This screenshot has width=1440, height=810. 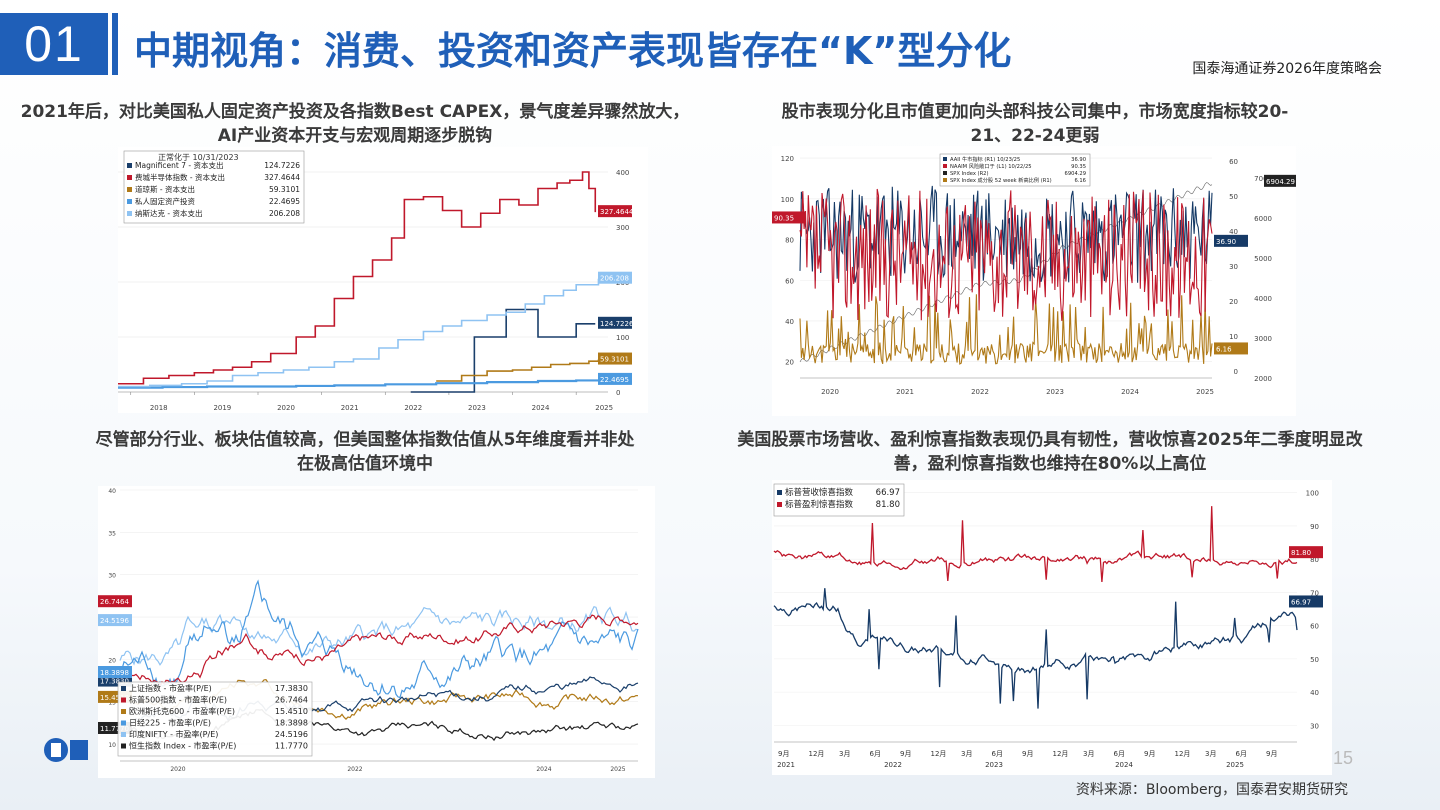 What do you see at coordinates (905, 392) in the screenshot?
I see `x-tick-label: 2021` at bounding box center [905, 392].